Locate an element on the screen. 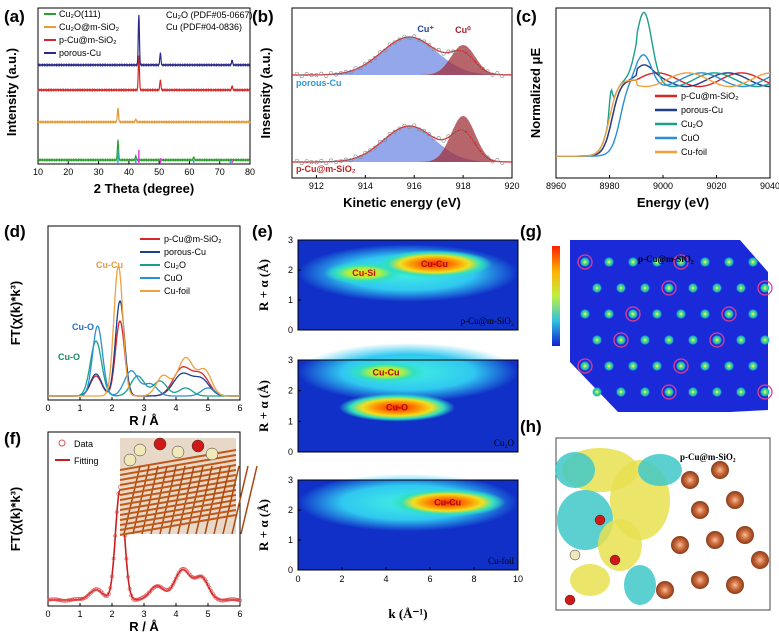 This screenshot has width=779, height=636. inset-structure is located at coordinates (188, 486).